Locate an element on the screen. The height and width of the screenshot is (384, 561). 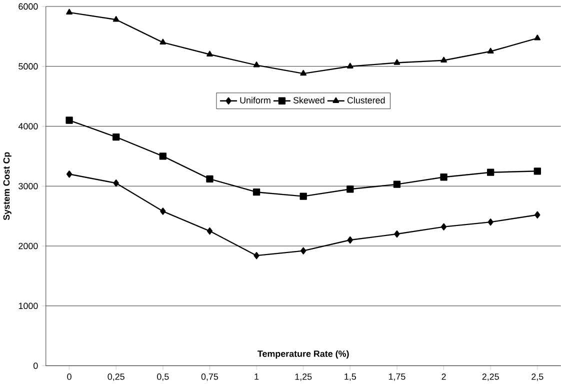
x-tick-label: 2,25 is located at coordinates (490, 377).